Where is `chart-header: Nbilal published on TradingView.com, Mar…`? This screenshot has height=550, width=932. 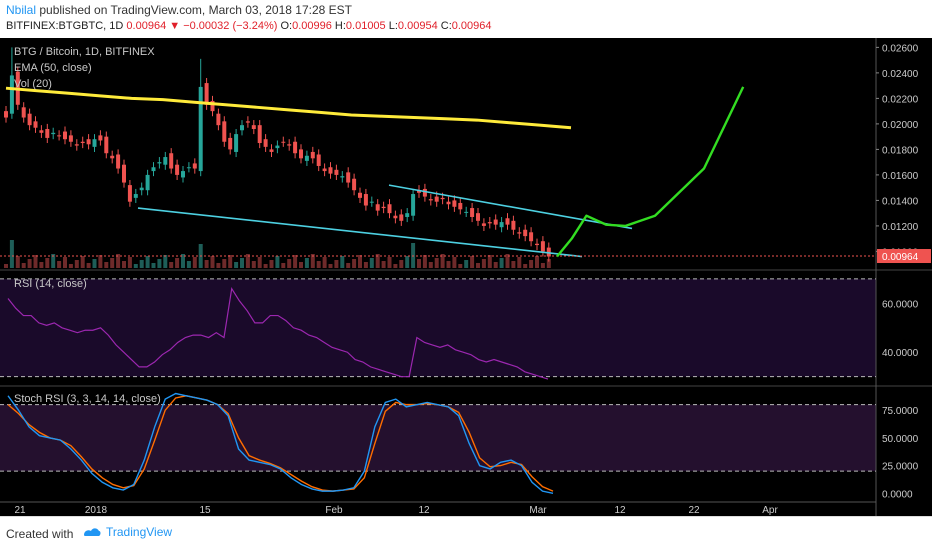
chart-header: Nbilal published on TradingView.com, Mar… is located at coordinates (466, 19).